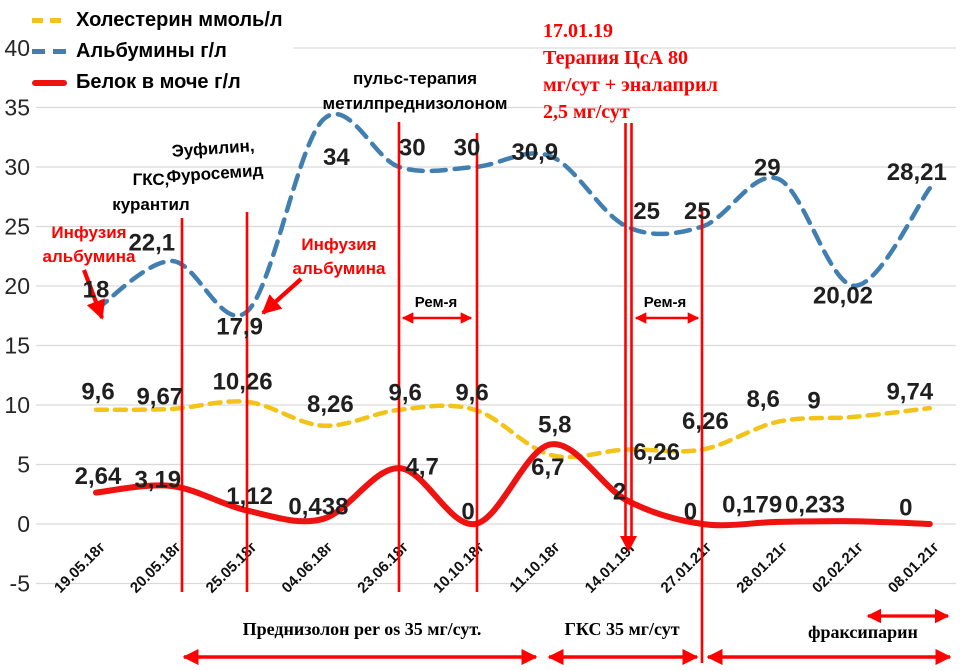 This screenshot has width=963, height=671. What do you see at coordinates (151, 192) in the screenshot?
I see `annotation-gks-kurantil: ГКС, курантил` at bounding box center [151, 192].